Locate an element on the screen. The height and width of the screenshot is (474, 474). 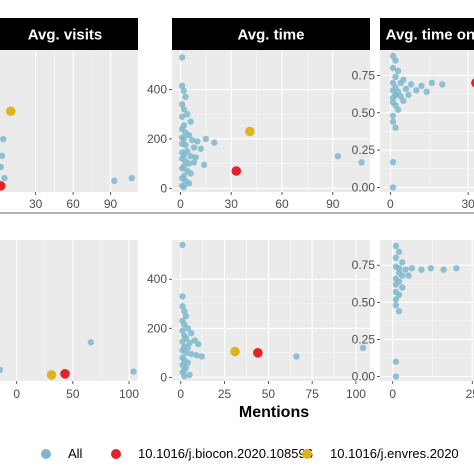
facet-strip is located at coordinates (69, 34).